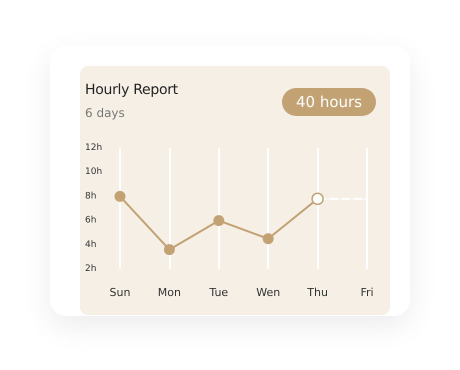 The height and width of the screenshot is (370, 460). I want to click on x-tick-label: Fri, so click(367, 292).